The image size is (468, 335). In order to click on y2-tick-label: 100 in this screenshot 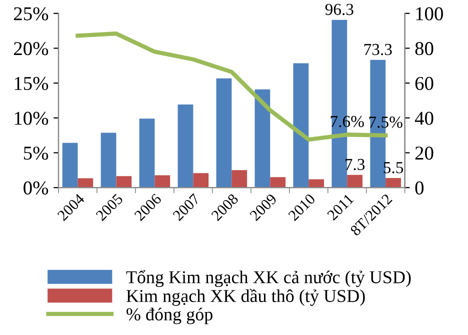, I will do `click(429, 13)`.